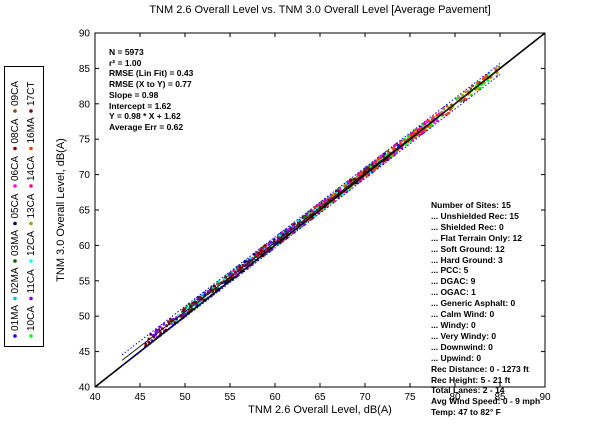 The height and width of the screenshot is (435, 600). I want to click on legend-item-16MA: 16MA, so click(31, 134).